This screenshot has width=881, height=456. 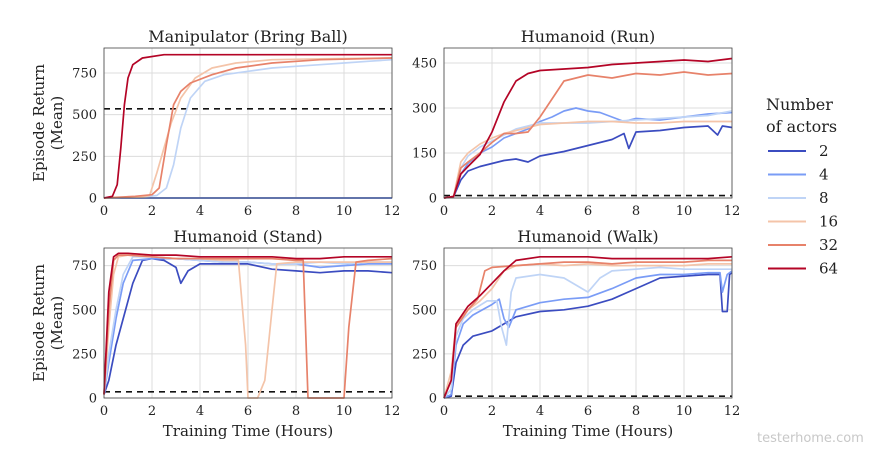 I want to click on legend-label: 2, so click(x=824, y=151).